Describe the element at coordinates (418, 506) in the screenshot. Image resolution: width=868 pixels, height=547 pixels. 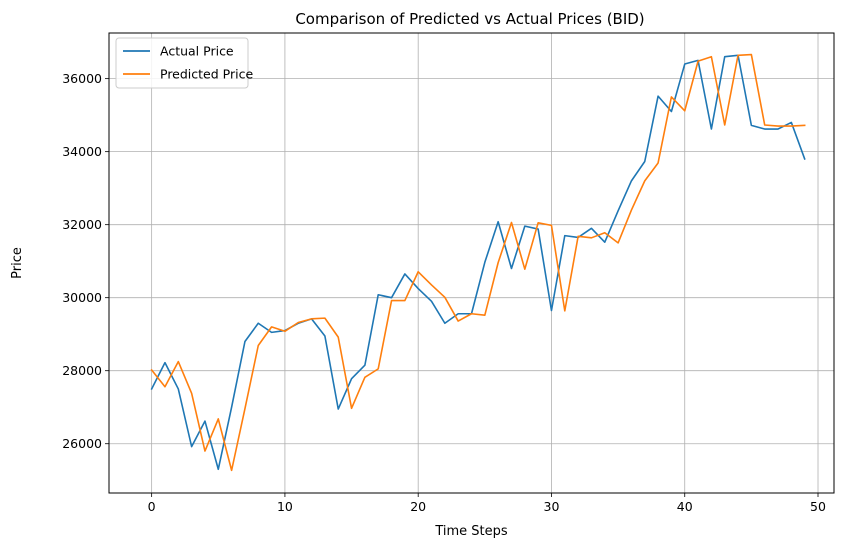
I see `x-tick-label: 20` at that location.